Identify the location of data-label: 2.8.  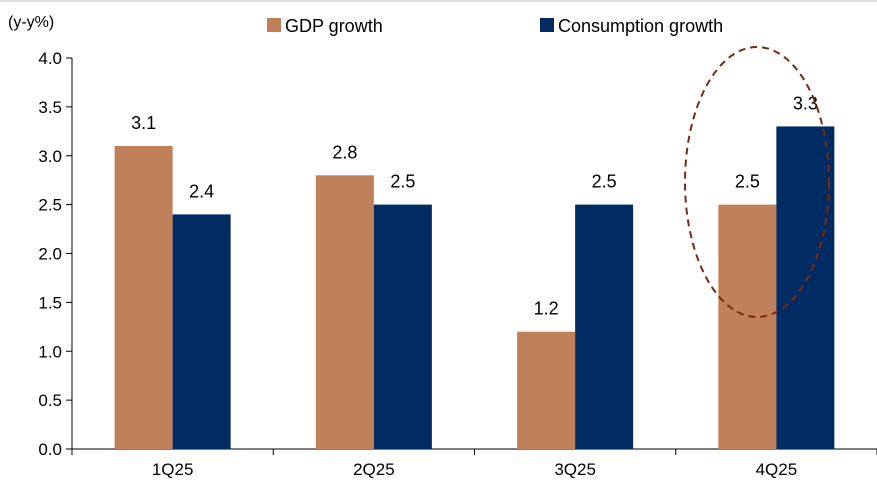
(344, 152).